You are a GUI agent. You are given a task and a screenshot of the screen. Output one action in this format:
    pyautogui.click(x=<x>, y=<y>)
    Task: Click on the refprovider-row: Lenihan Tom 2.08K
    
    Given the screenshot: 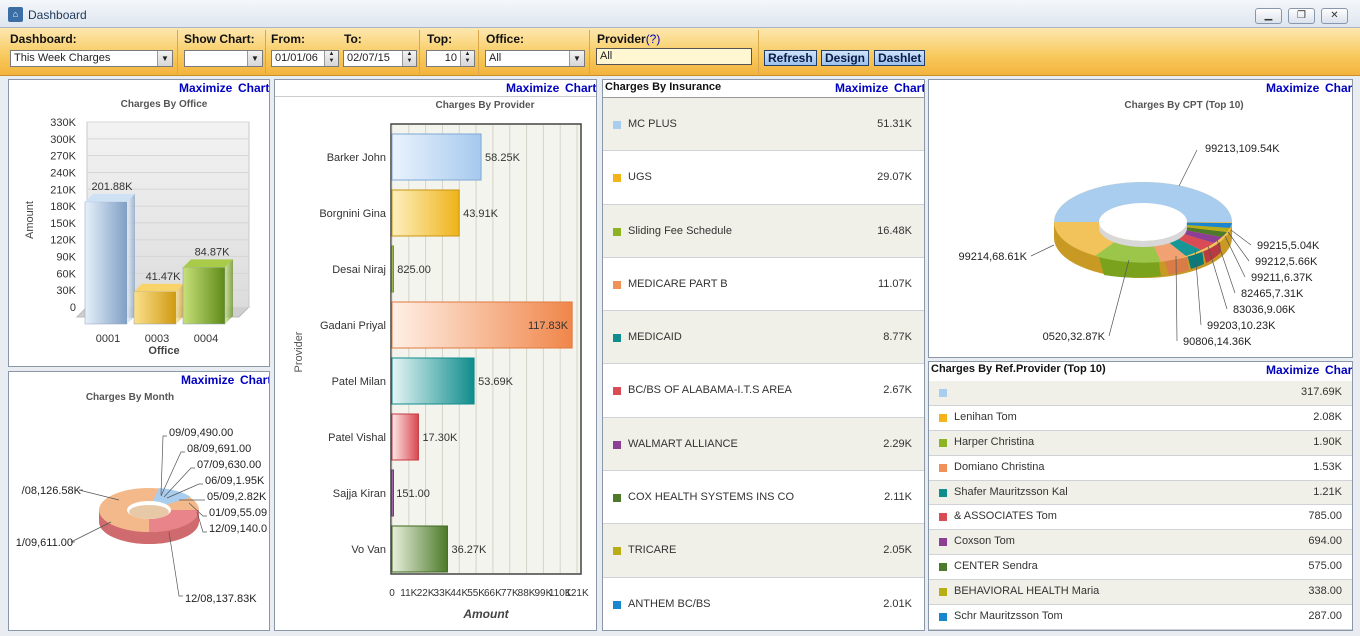 What is the action you would take?
    pyautogui.click(x=1140, y=418)
    